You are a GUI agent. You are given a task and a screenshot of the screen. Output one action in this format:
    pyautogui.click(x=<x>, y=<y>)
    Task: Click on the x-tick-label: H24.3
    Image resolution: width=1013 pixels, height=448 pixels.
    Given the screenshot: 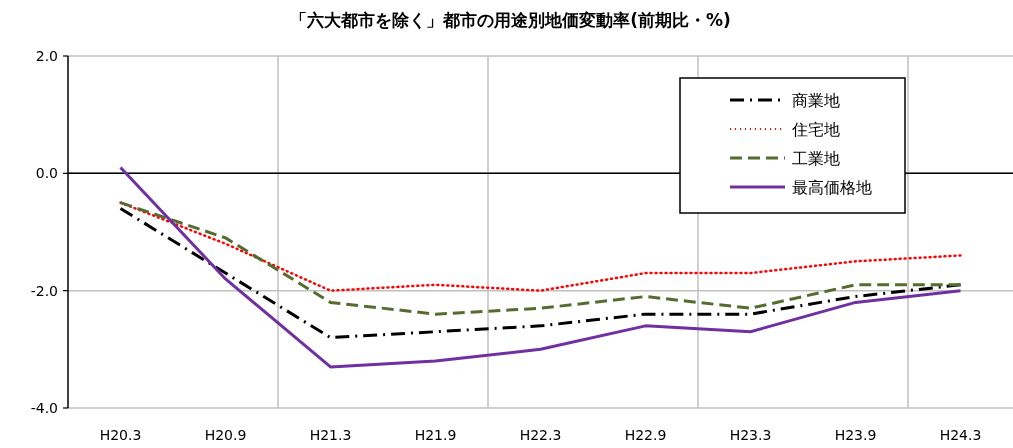 What is the action you would take?
    pyautogui.click(x=960, y=435)
    